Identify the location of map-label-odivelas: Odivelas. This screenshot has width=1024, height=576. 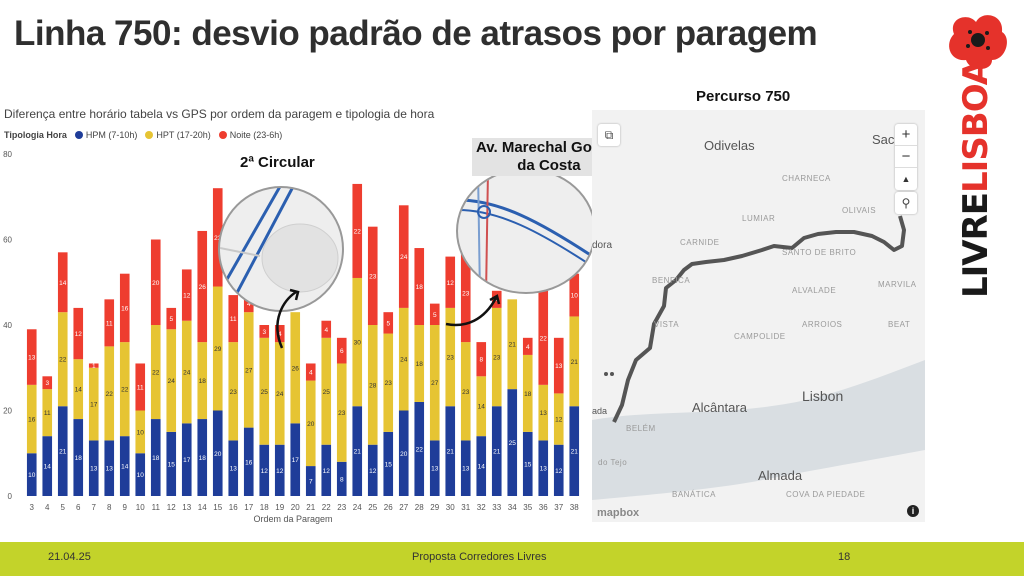
(729, 145).